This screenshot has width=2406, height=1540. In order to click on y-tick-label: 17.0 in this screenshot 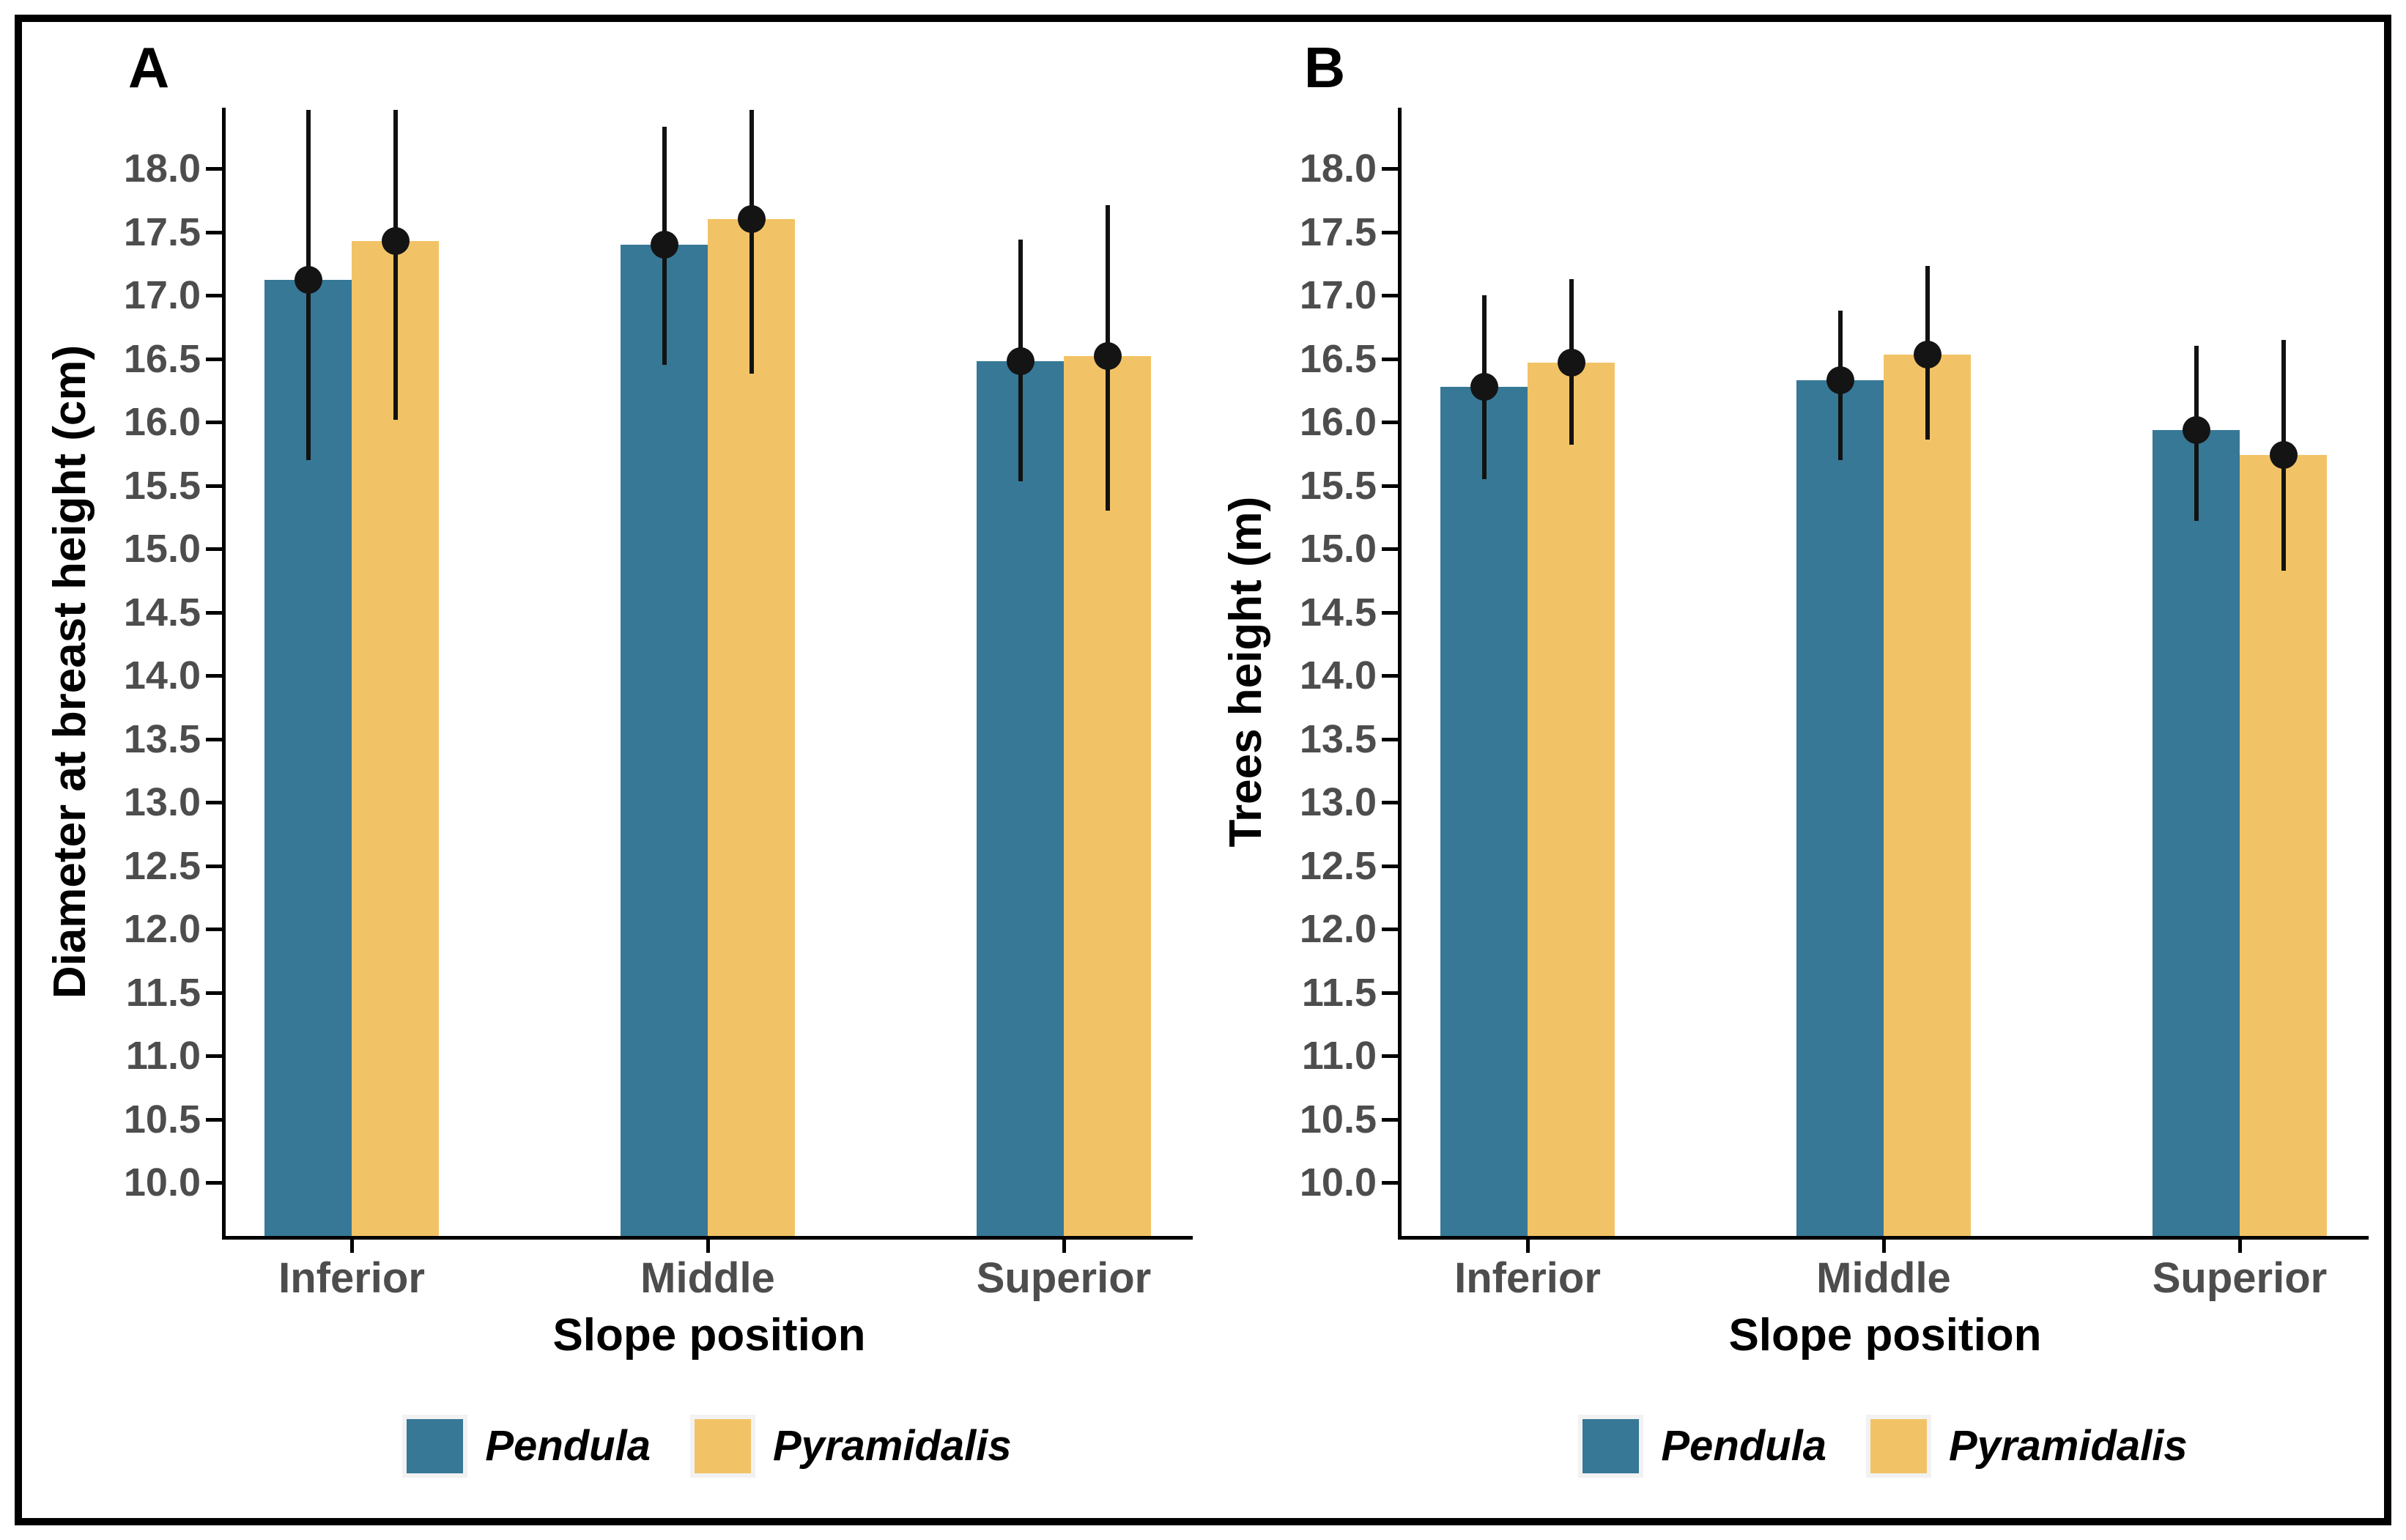, I will do `click(1338, 295)`.